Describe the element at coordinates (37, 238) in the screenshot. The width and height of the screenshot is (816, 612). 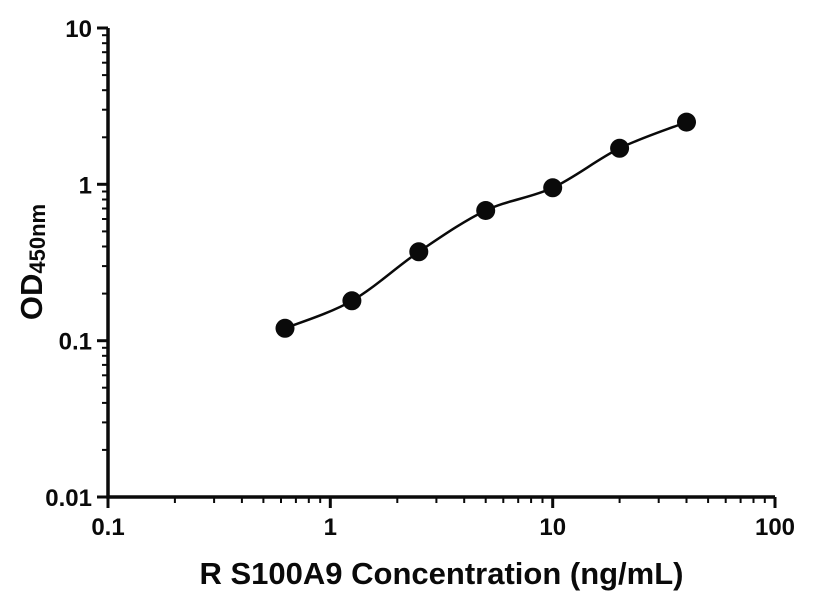
I see `y-axis-title-sub: 450nm` at that location.